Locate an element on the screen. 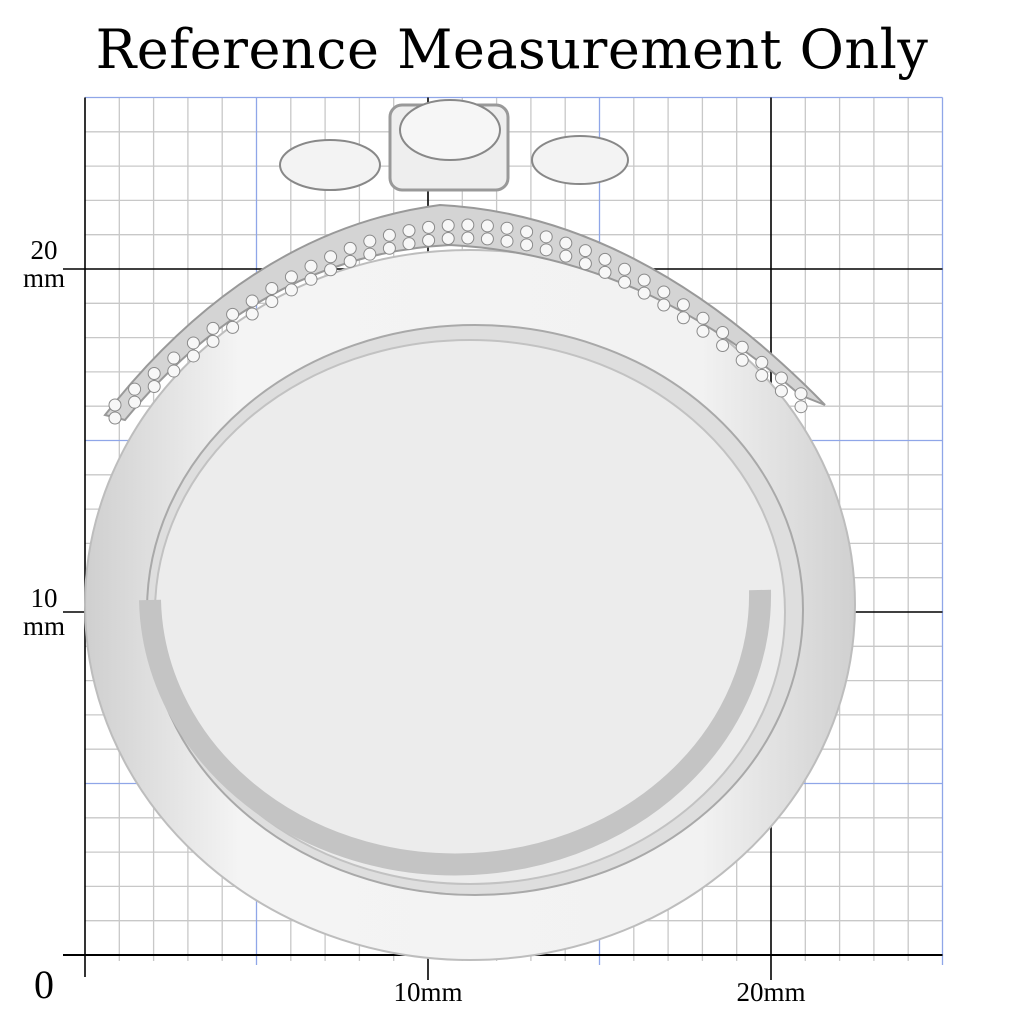 The image size is (1024, 1024). y-label-10: 10 mm is located at coordinates (44, 612).